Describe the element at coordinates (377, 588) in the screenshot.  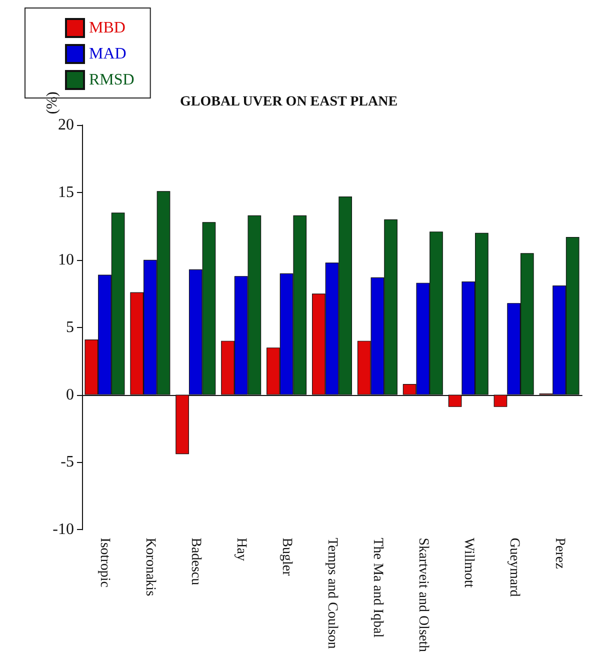
I see `x-tick-label: The Ma and Iqbal` at that location.